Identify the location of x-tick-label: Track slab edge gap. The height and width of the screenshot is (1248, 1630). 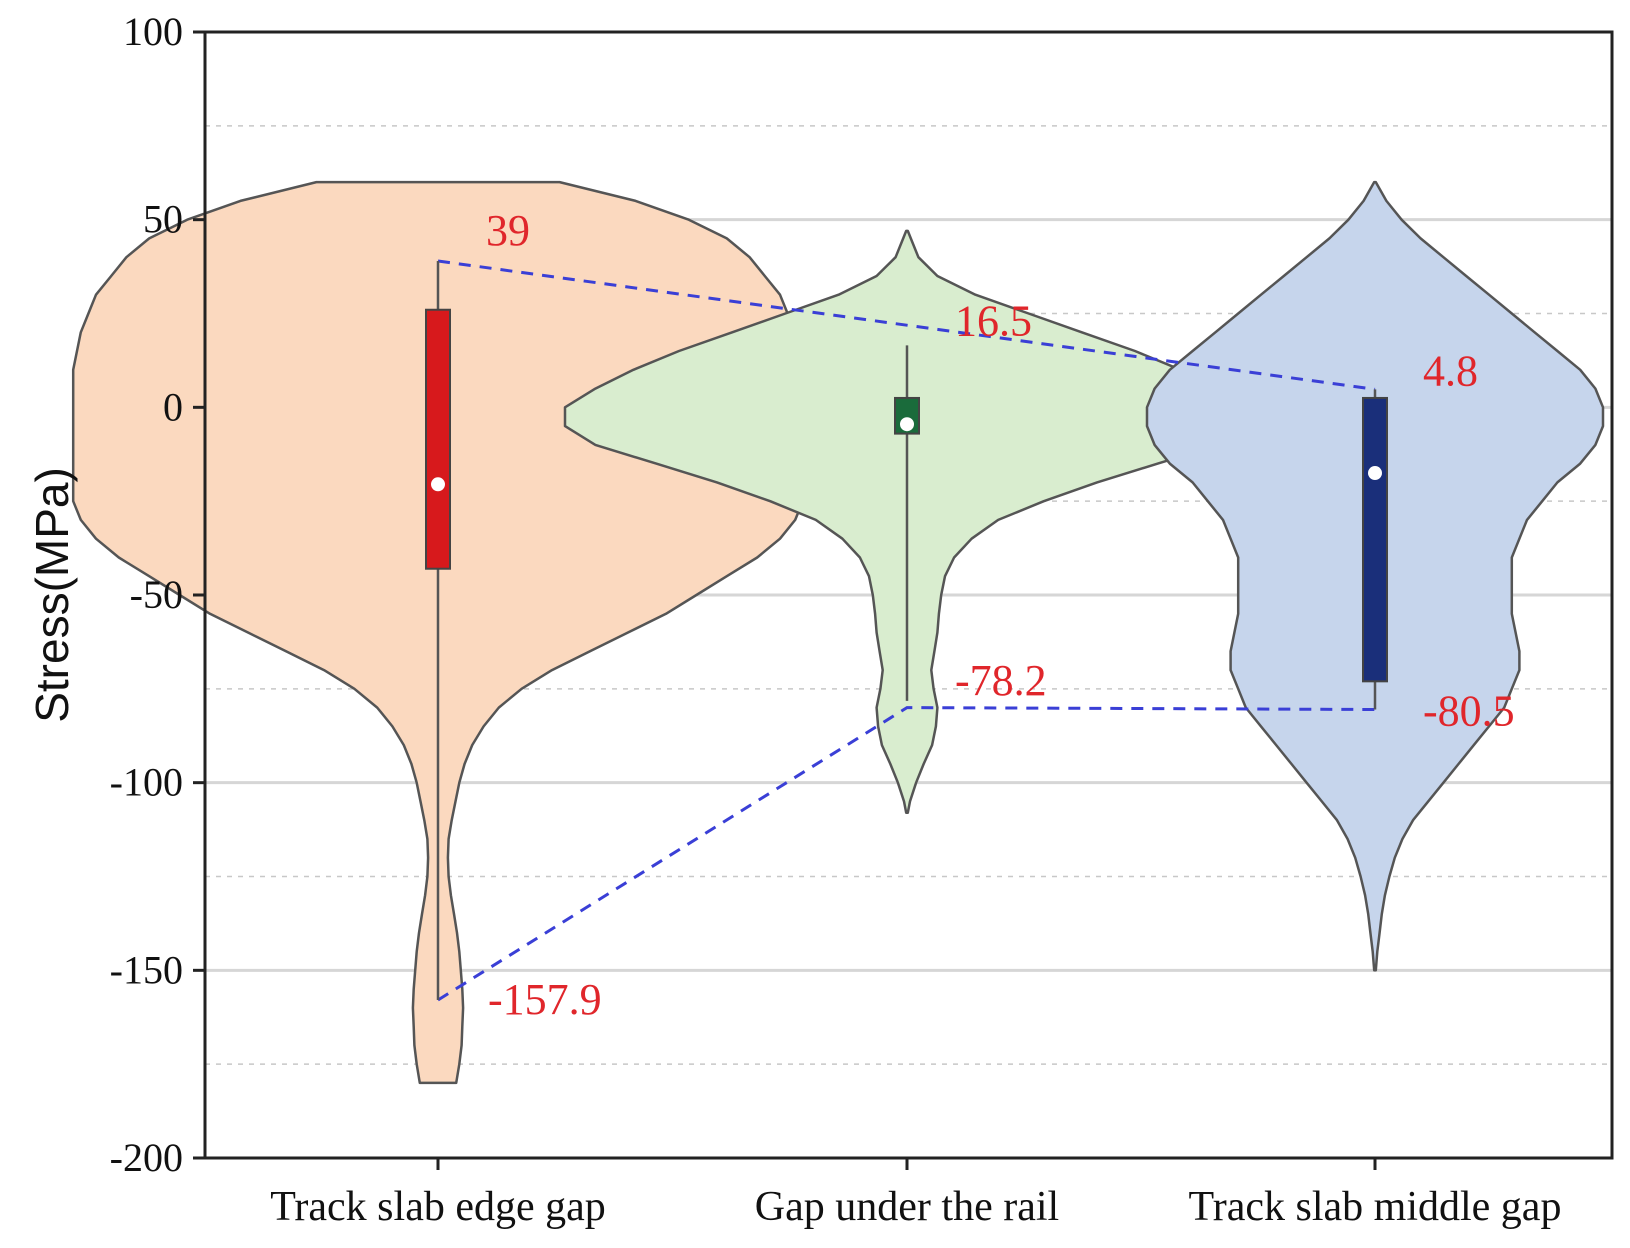
(438, 1207).